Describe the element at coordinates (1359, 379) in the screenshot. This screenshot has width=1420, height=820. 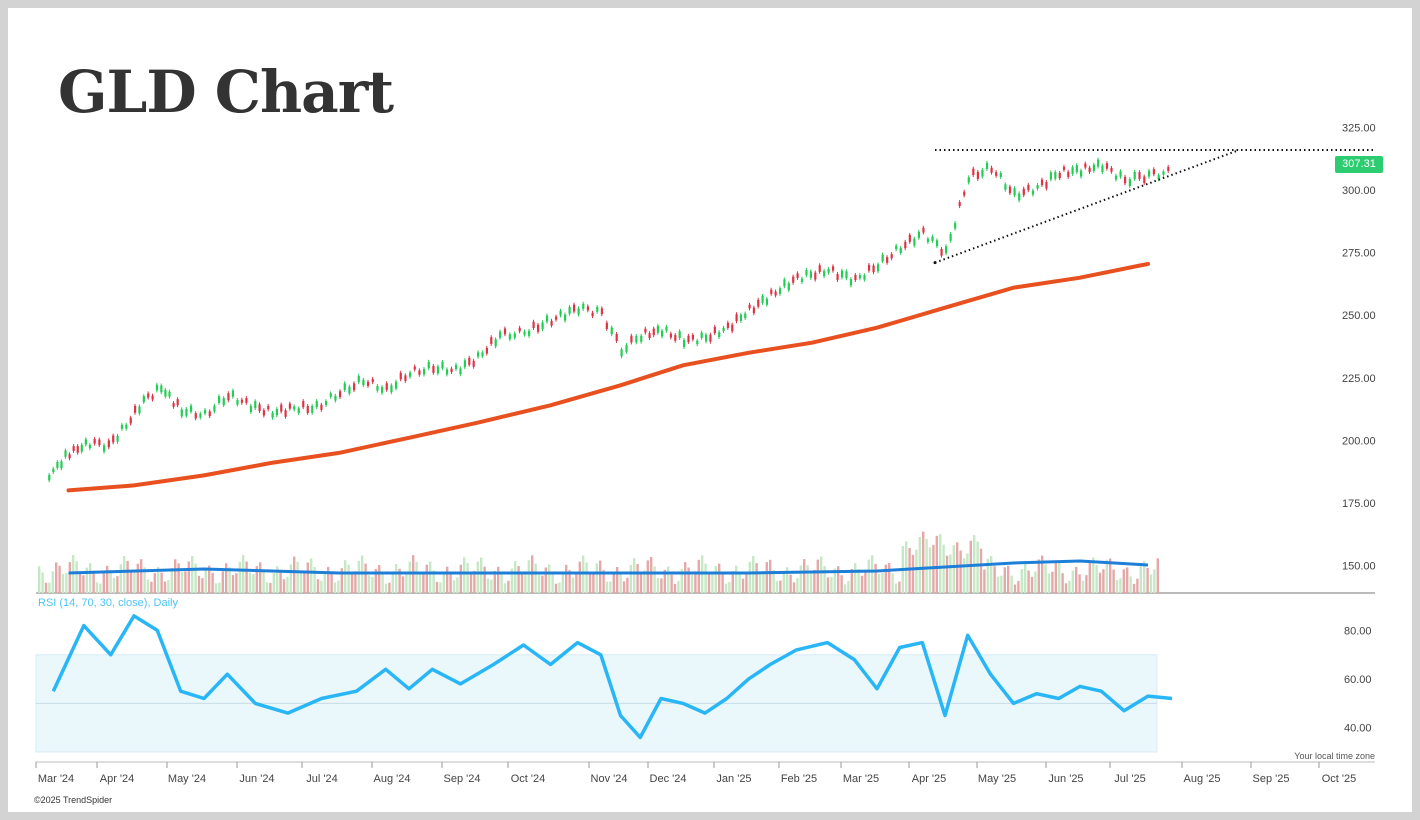
I see `price-tick-label: 225.00` at that location.